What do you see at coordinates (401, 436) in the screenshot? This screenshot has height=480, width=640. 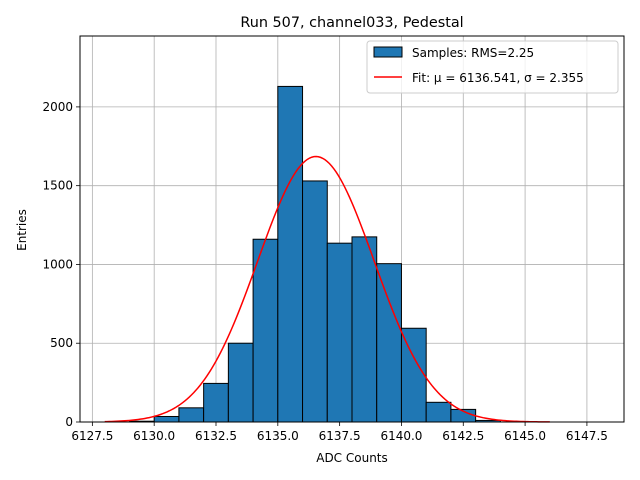 I see `x-tick-label-5: 6140.0` at bounding box center [401, 436].